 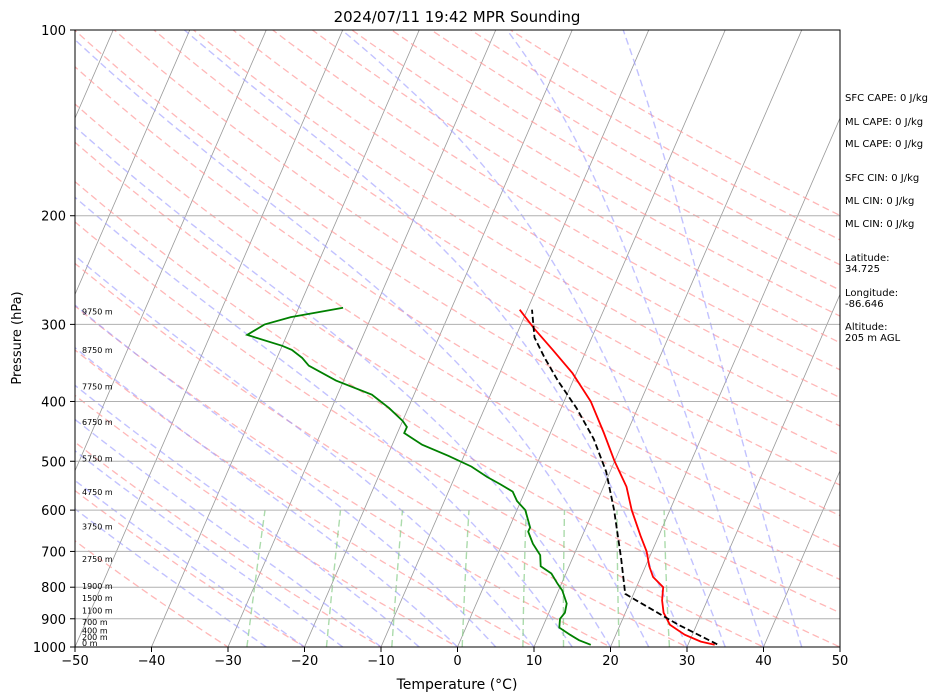 What do you see at coordinates (457, 661) in the screenshot?
I see `x-tick-label: 0` at bounding box center [457, 661].